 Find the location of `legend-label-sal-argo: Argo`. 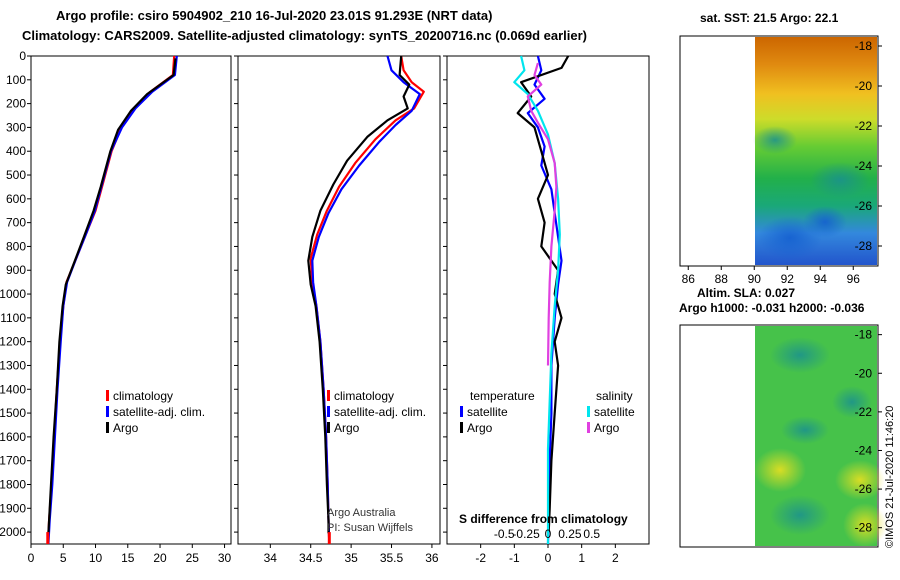

legend-label-sal-argo: Argo is located at coordinates (607, 428).